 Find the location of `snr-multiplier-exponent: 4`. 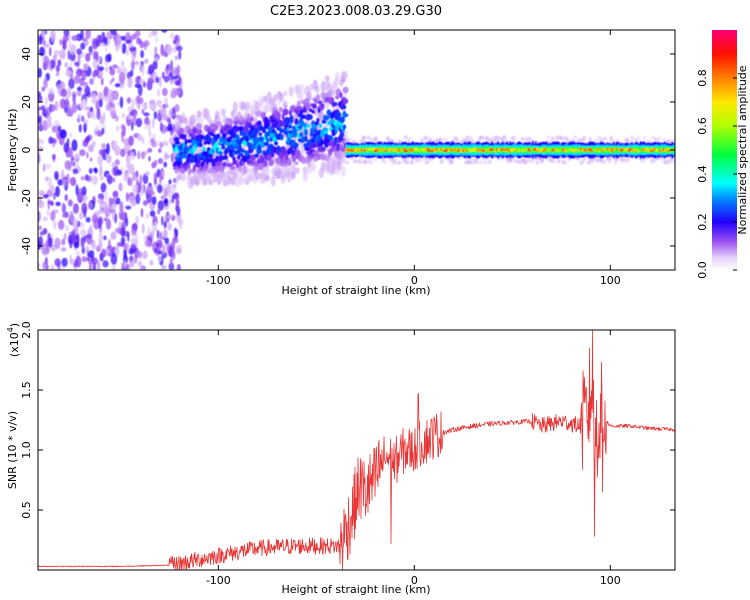

snr-multiplier-exponent: 4 is located at coordinates (10, 329).